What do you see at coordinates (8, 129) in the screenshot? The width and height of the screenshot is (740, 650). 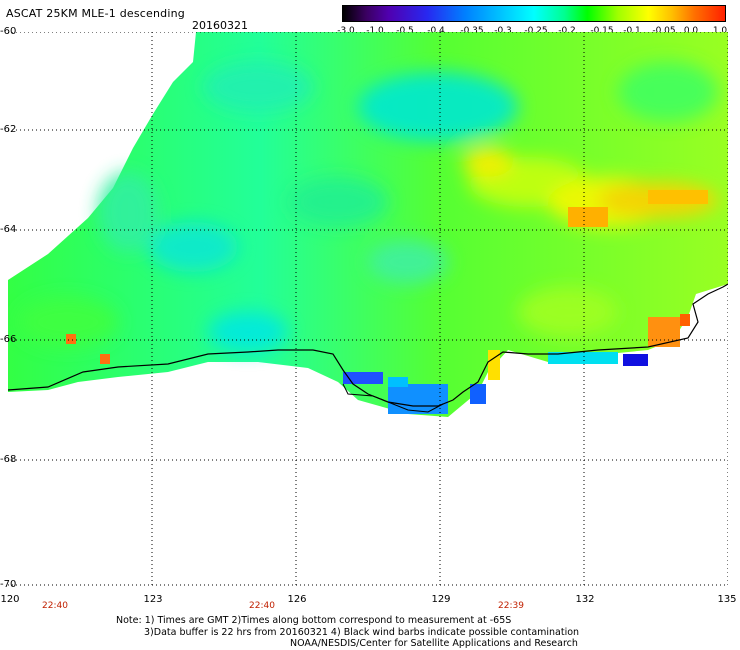 I see `lat-label: -62` at bounding box center [8, 129].